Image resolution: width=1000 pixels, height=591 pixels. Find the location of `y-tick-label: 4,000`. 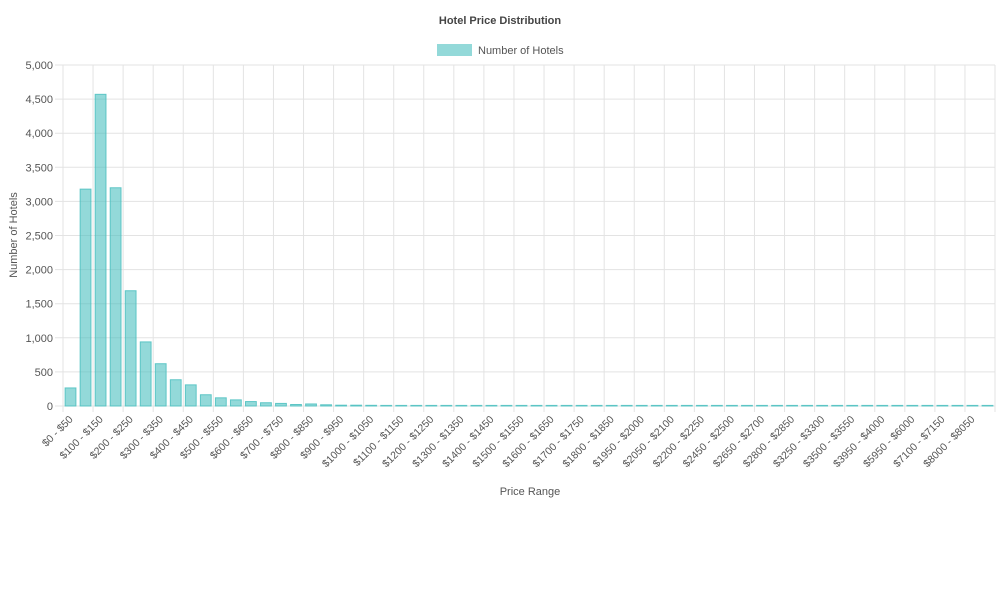

y-tick-label: 4,000 is located at coordinates (39, 134).